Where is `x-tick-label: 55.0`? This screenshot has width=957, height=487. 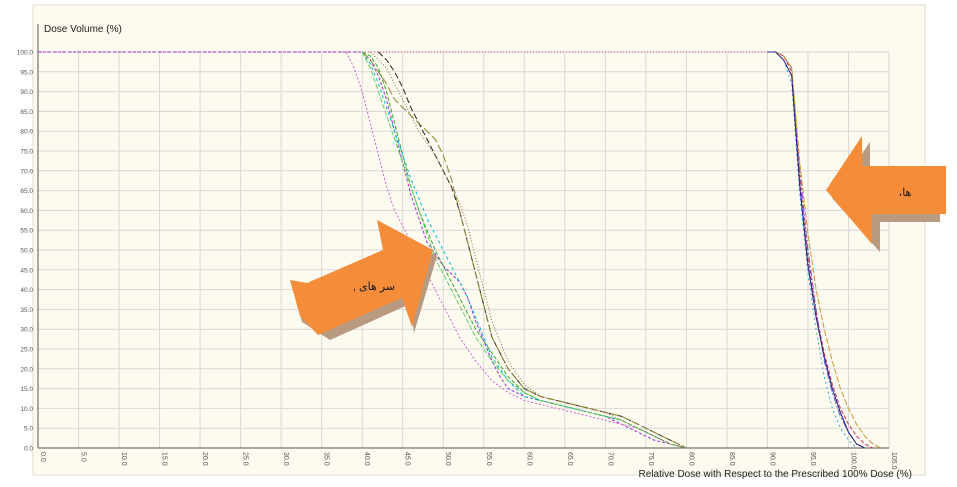
x-tick-label: 55.0 is located at coordinates (488, 459).